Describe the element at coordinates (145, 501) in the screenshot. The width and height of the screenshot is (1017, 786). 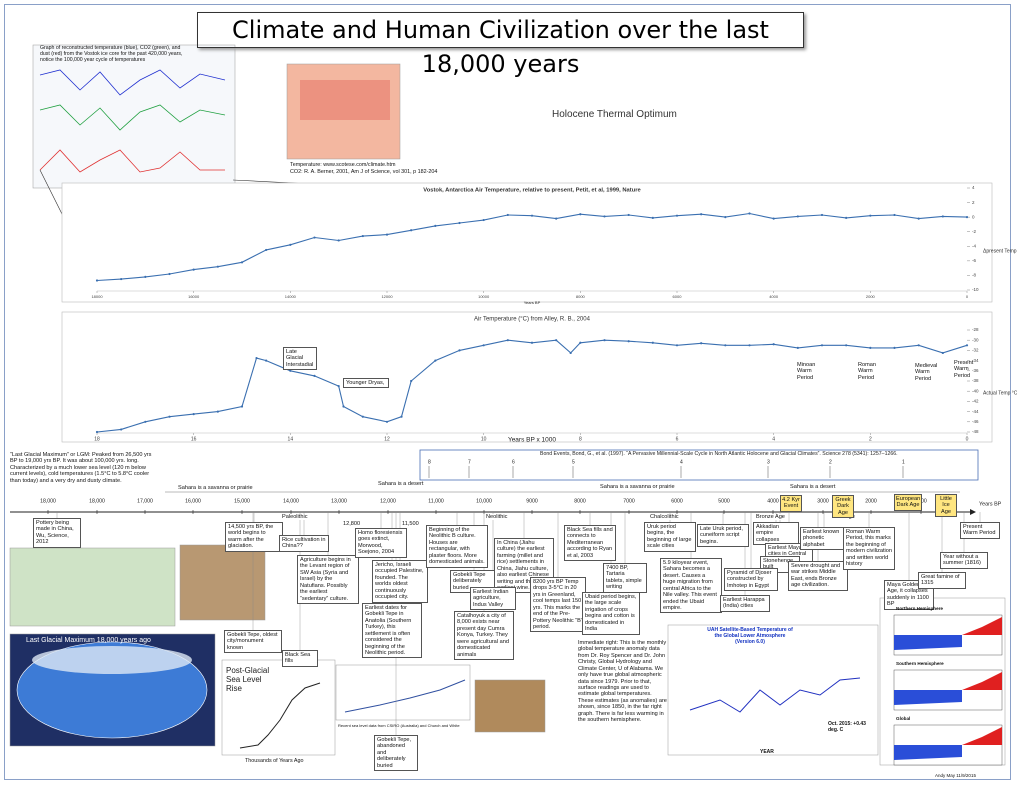
I see `timeline-tick-label: 17,000` at that location.